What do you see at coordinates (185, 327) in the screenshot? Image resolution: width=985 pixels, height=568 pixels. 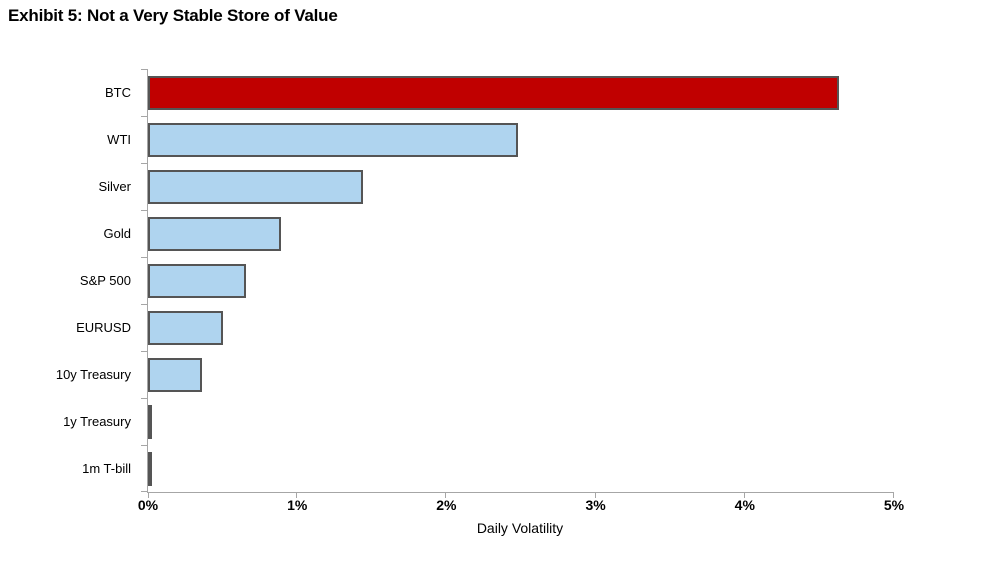 I see `bar-eurusd` at bounding box center [185, 327].